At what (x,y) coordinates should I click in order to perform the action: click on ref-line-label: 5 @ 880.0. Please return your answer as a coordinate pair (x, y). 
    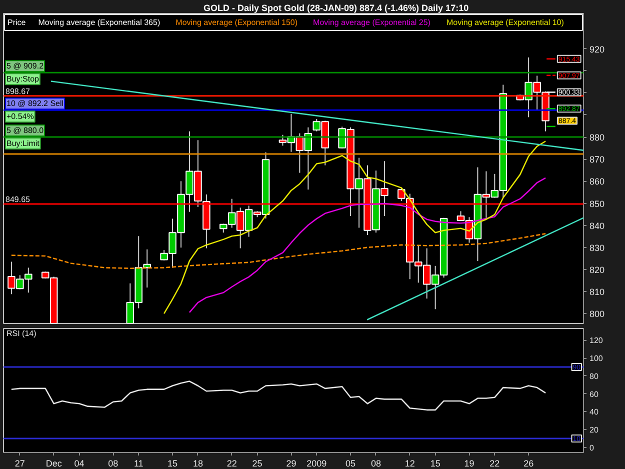
    Looking at the image, I should click on (25, 131).